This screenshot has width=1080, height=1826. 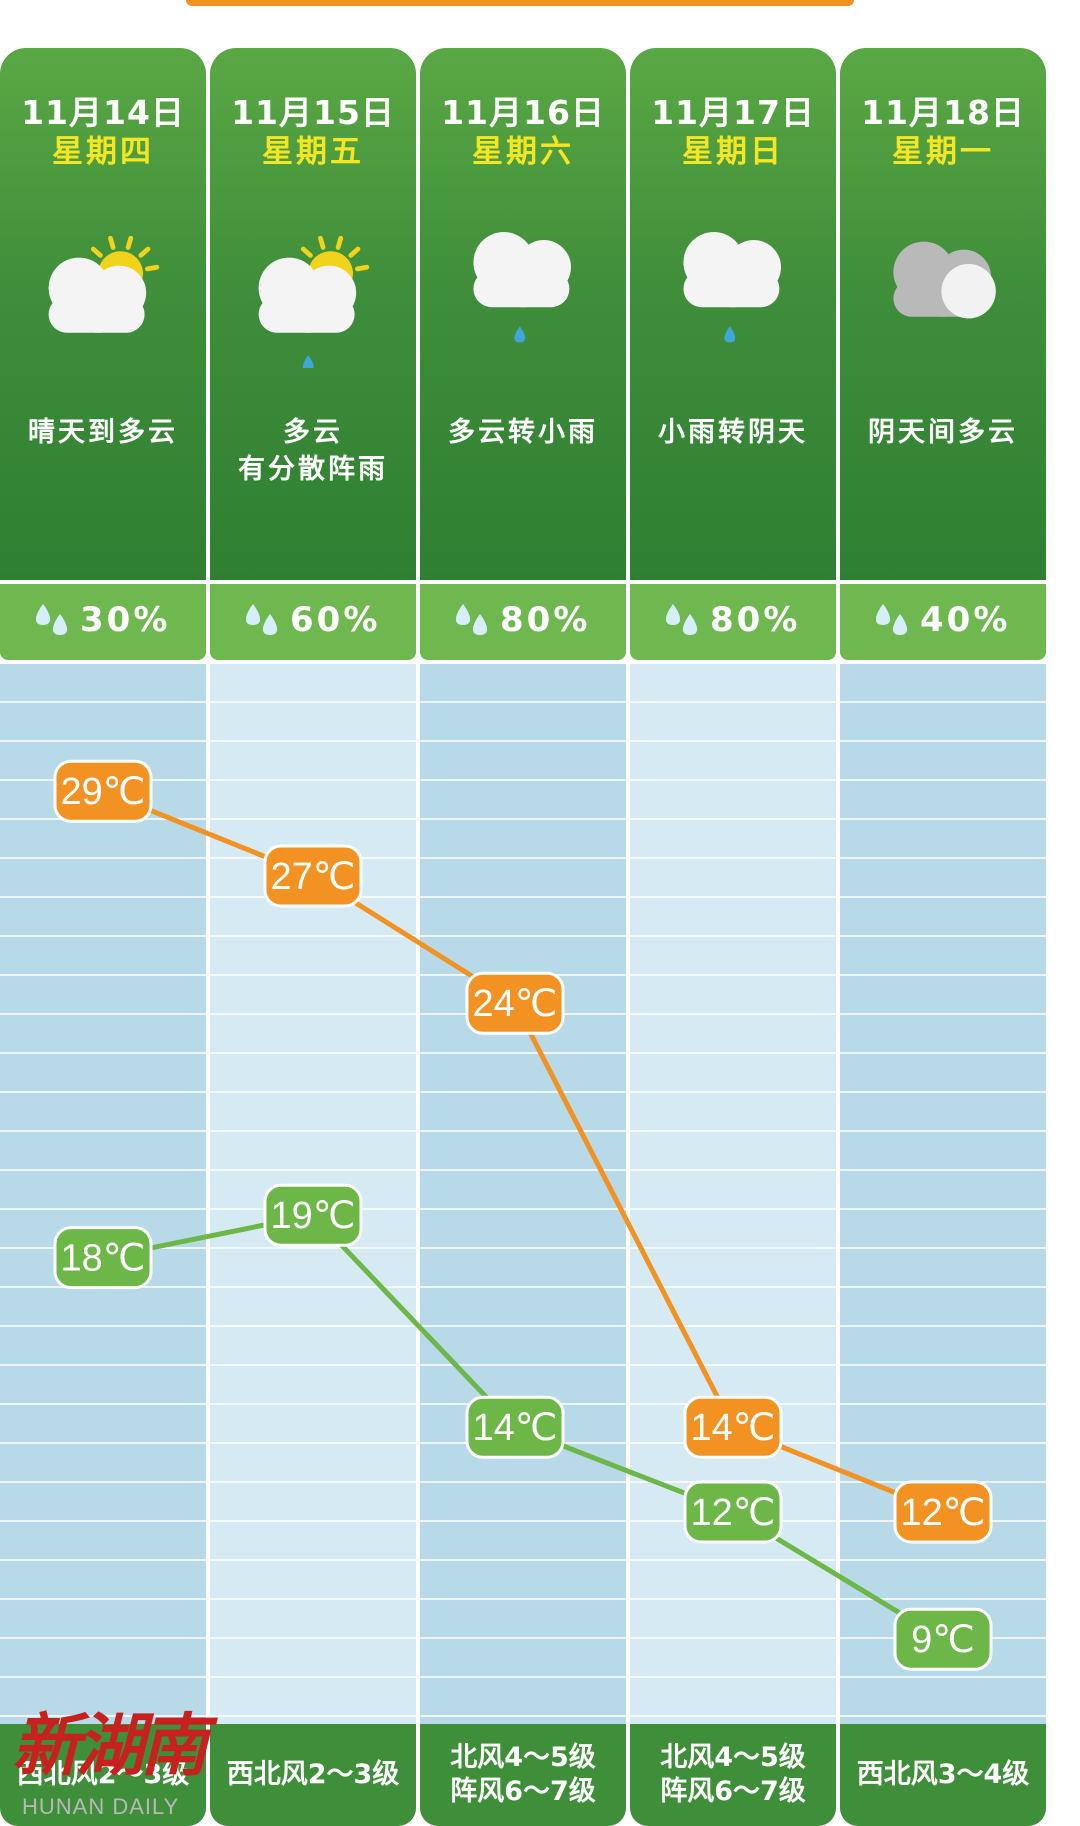 I want to click on day-header: 11月16日 星期六多云转小雨, so click(x=523, y=314).